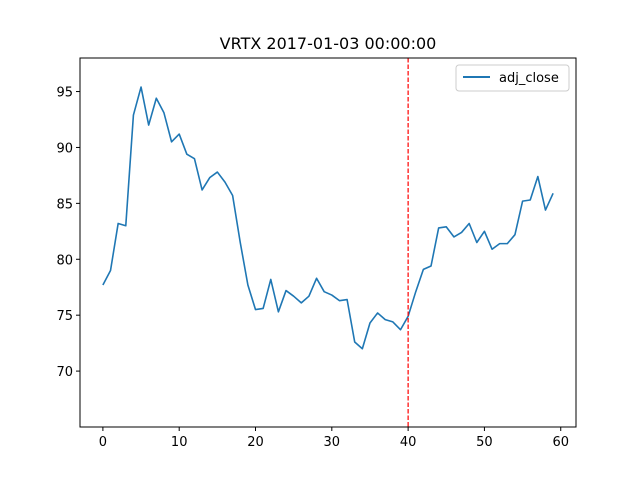  I want to click on legend-box, so click(512, 78).